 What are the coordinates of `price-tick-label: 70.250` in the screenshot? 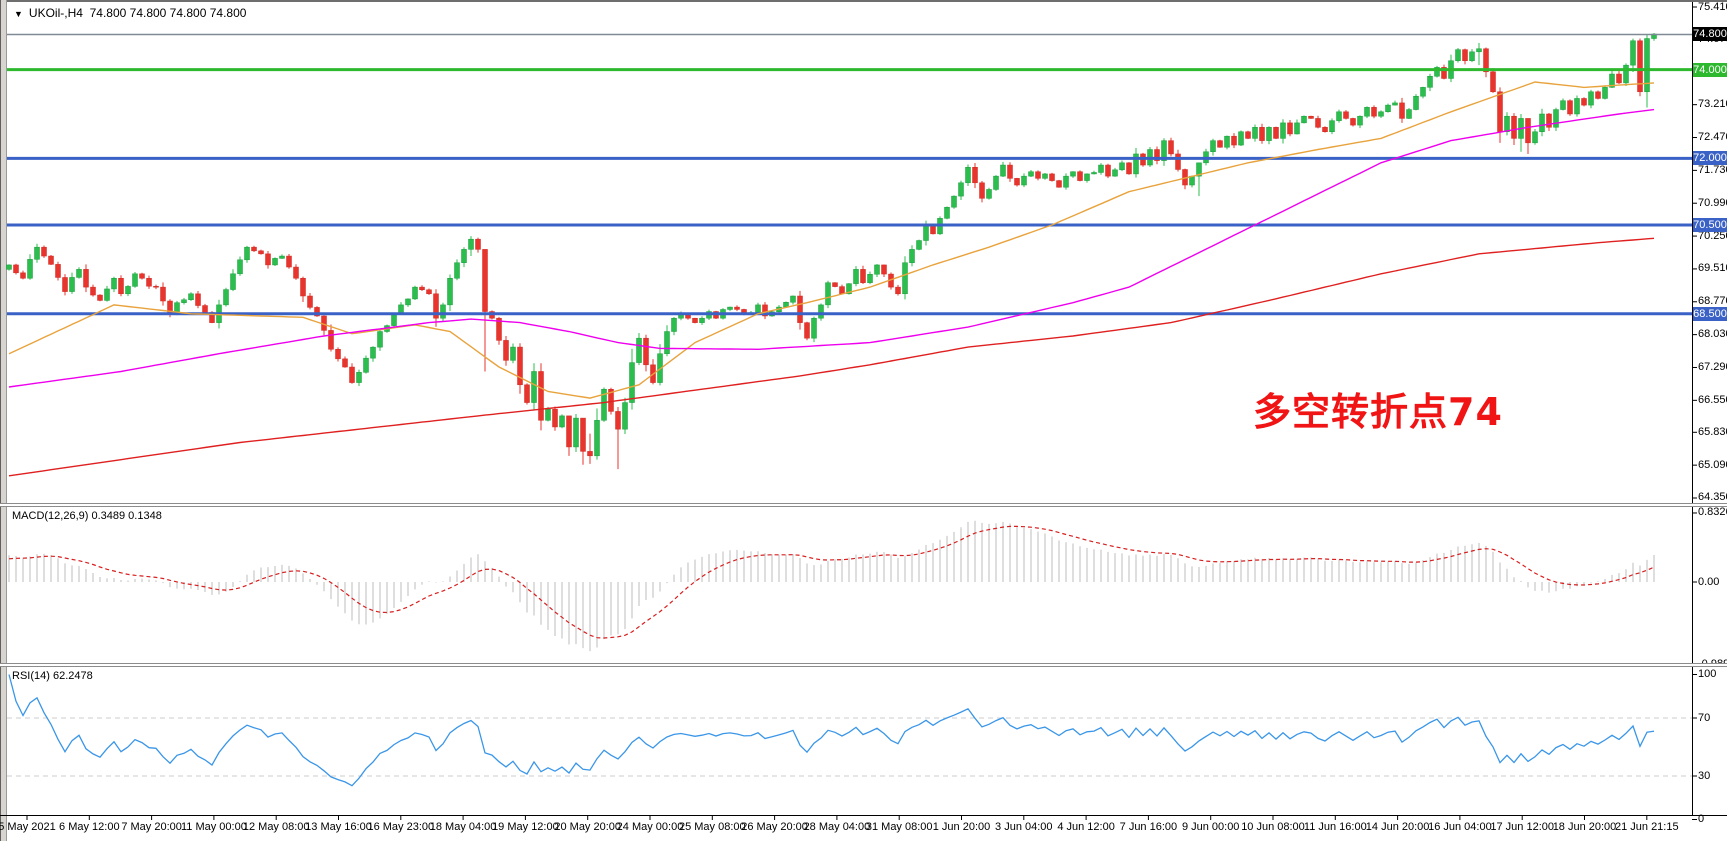 It's located at (1712, 235).